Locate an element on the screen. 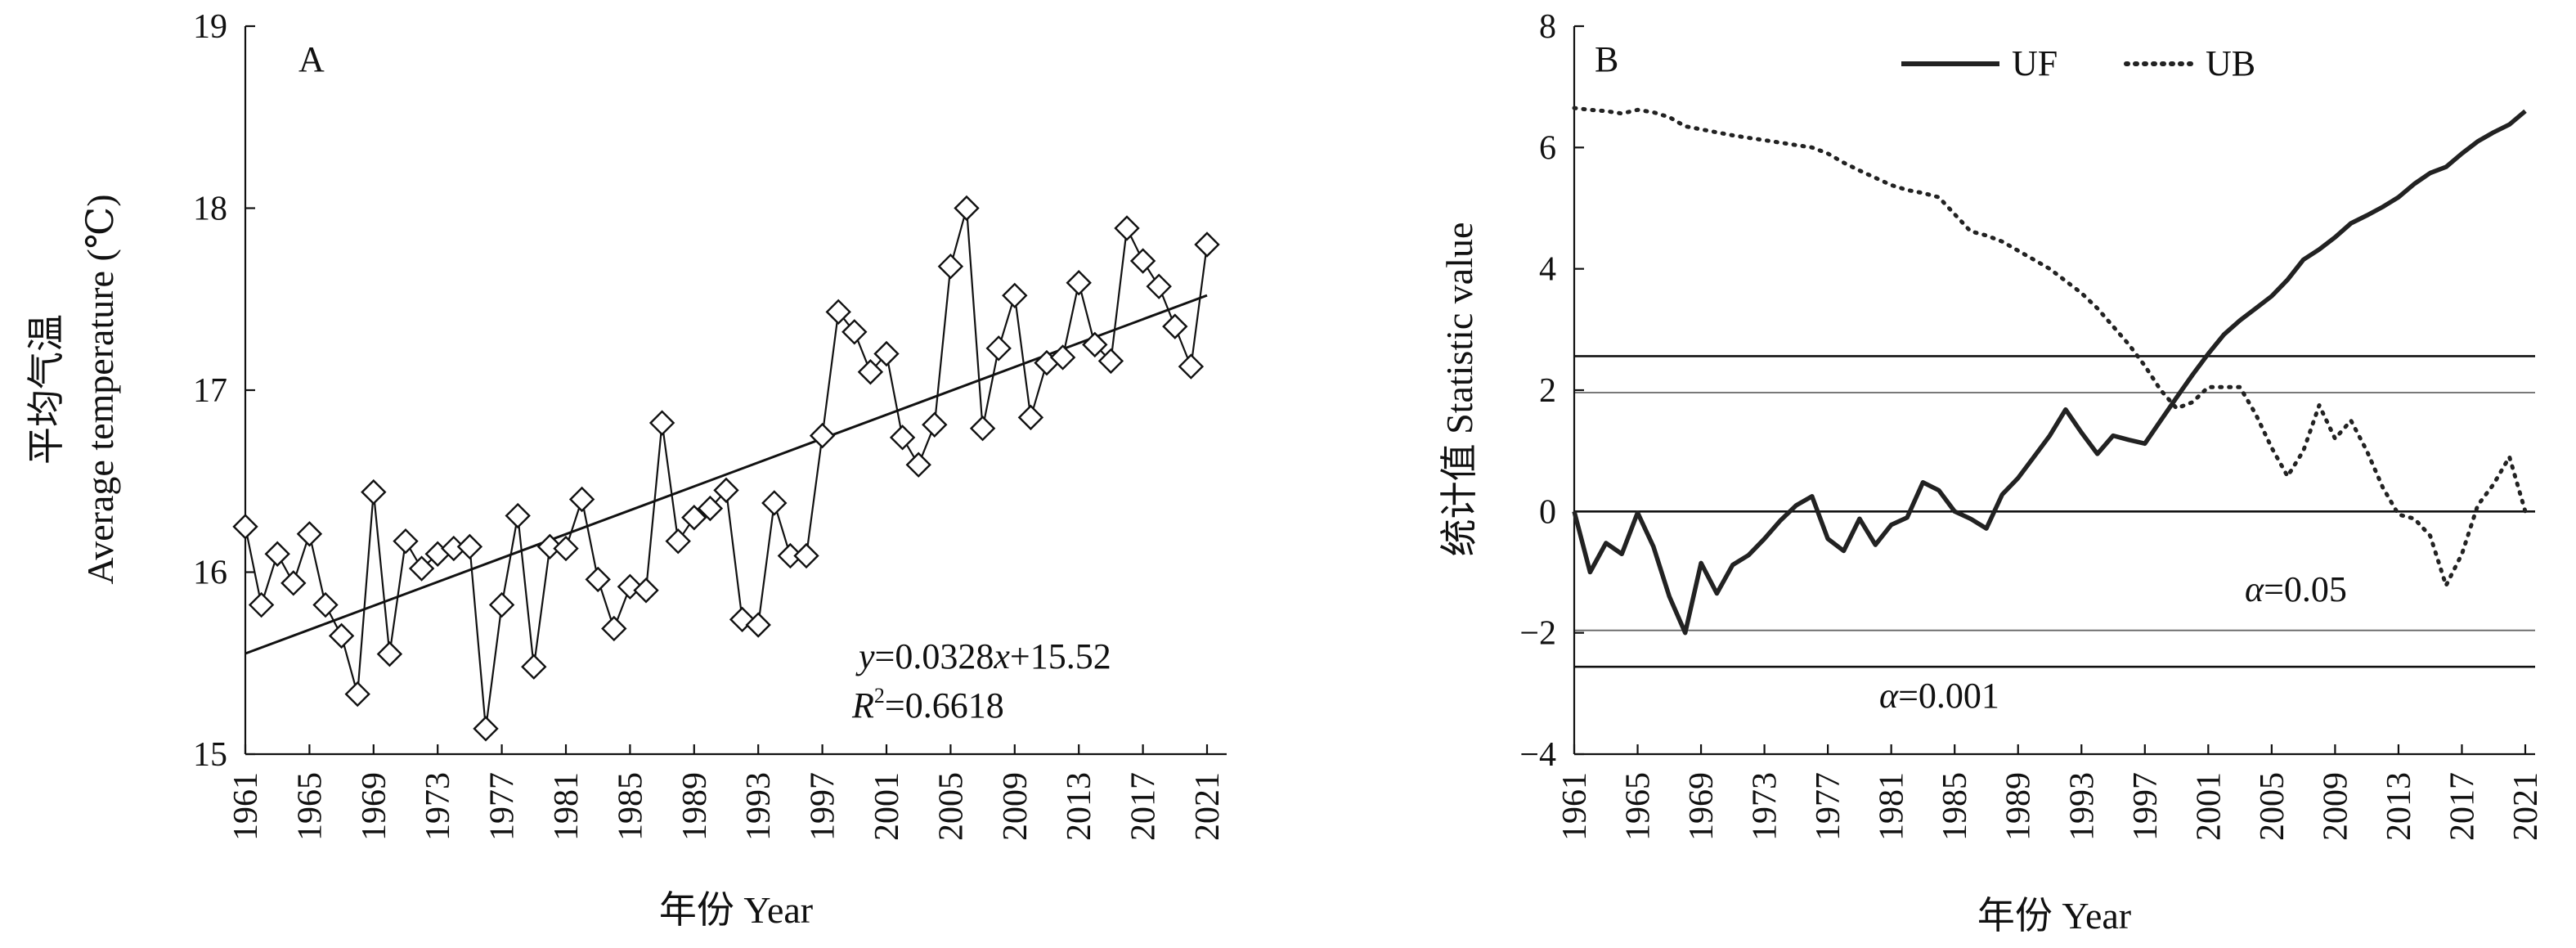 The image size is (2576, 948). panel-a-y-ticks: 15 16 17 18 19 is located at coordinates (224, 391).